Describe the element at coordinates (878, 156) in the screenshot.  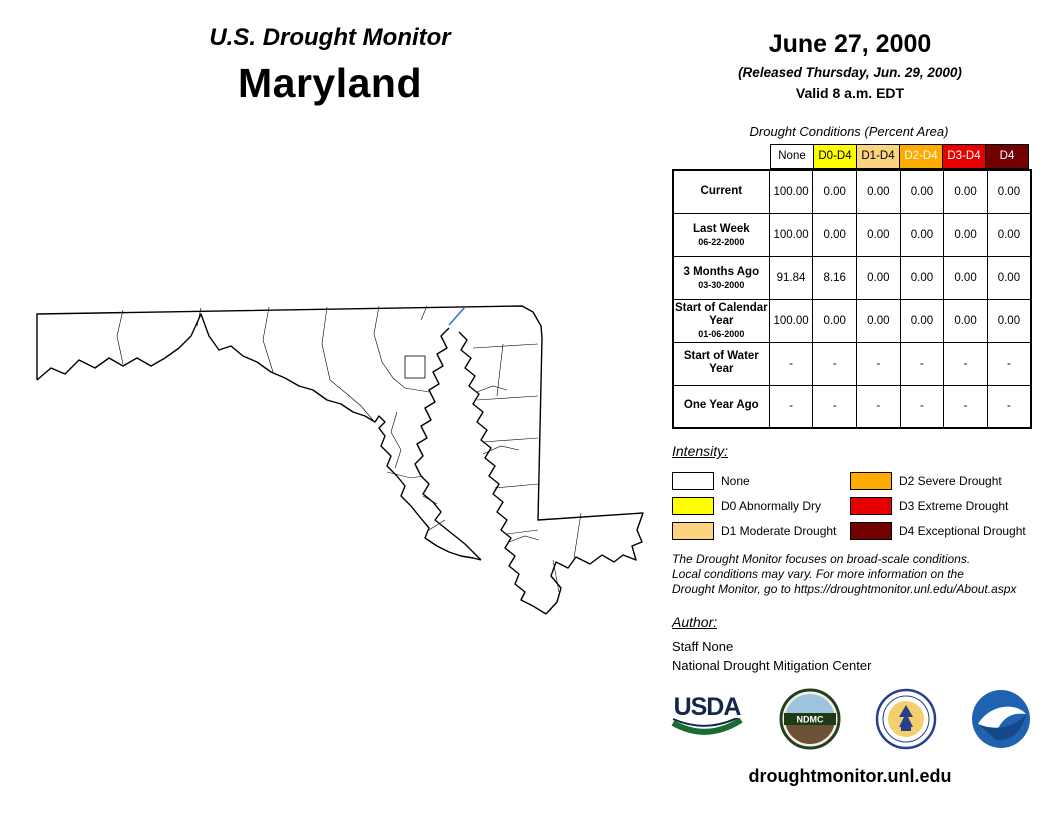
I see `col-header-d1d4: D1-D4` at that location.